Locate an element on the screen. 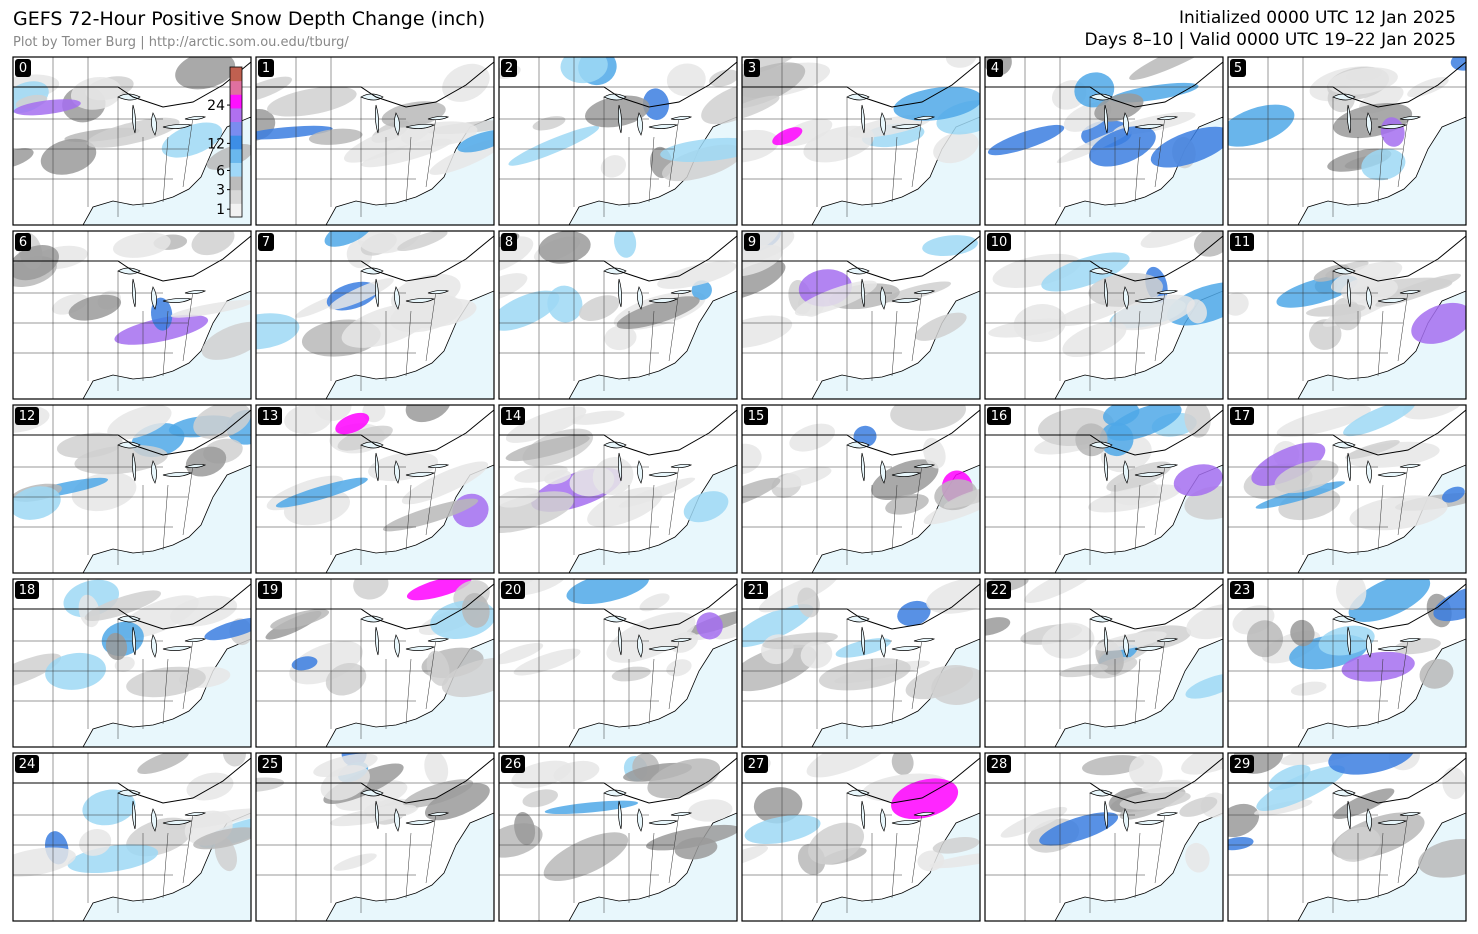 The image size is (1478, 934). panel-label: 28 is located at coordinates (999, 764).